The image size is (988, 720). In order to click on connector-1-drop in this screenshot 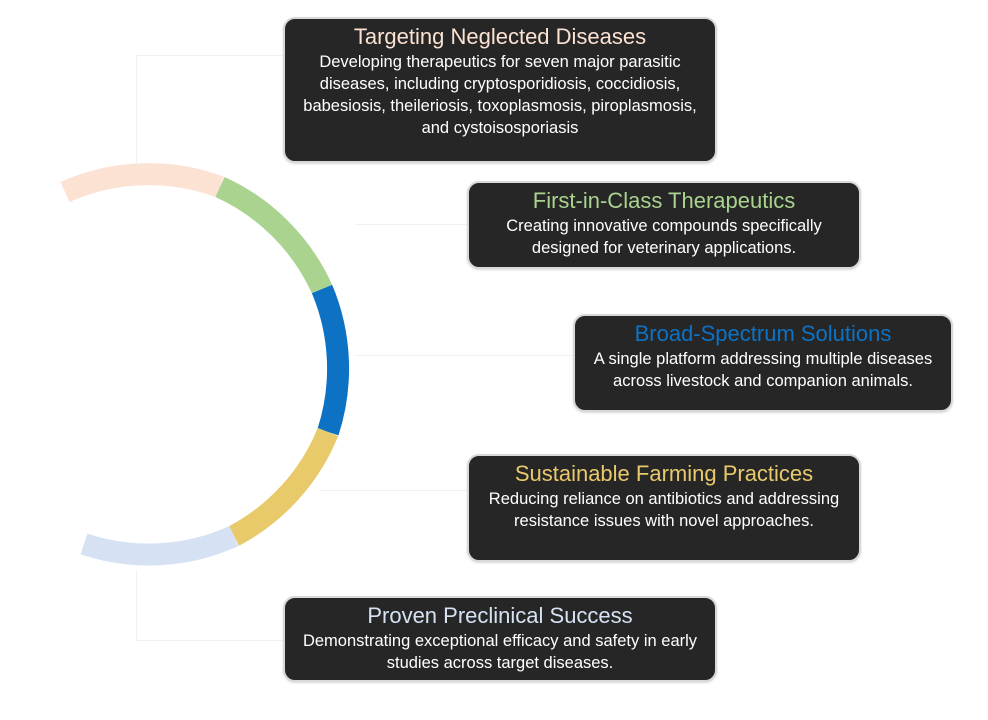, I will do `click(136, 110)`.